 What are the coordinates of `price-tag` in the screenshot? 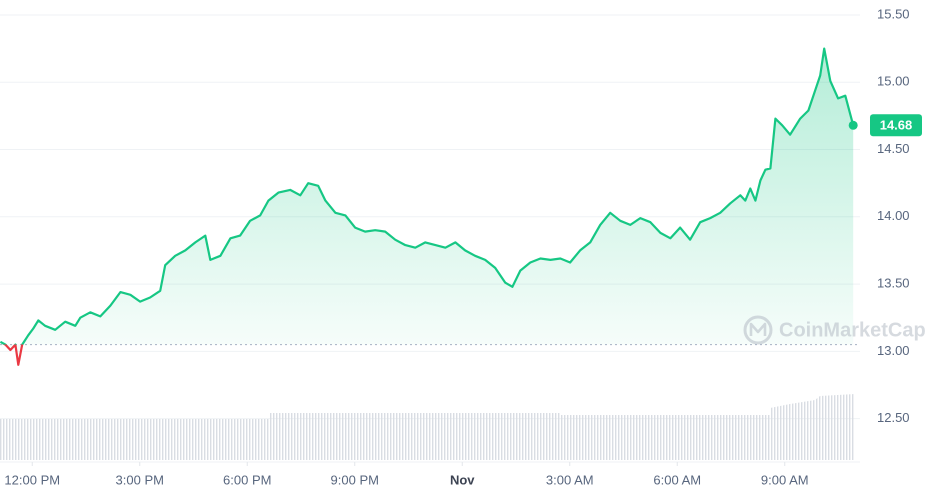 It's located at (896, 125).